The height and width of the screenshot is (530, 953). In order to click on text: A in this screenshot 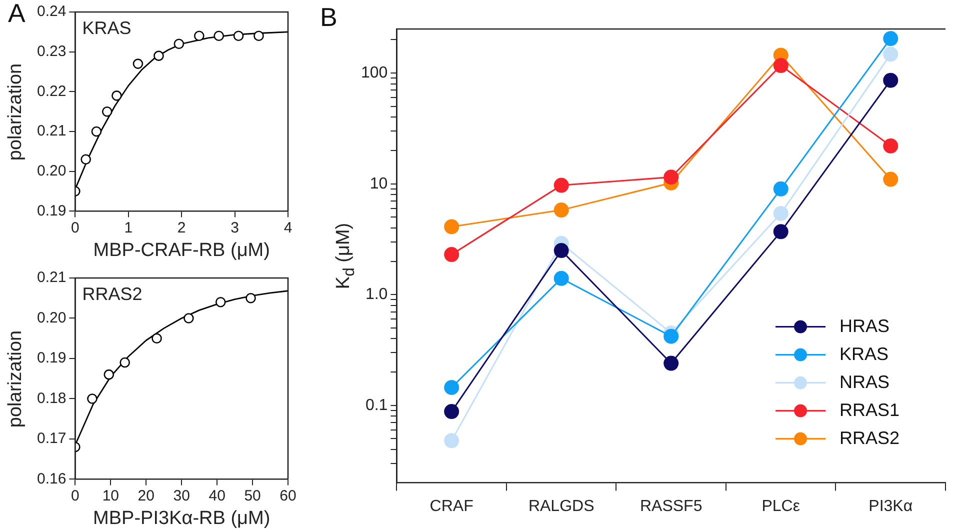, I will do `click(17, 14)`.